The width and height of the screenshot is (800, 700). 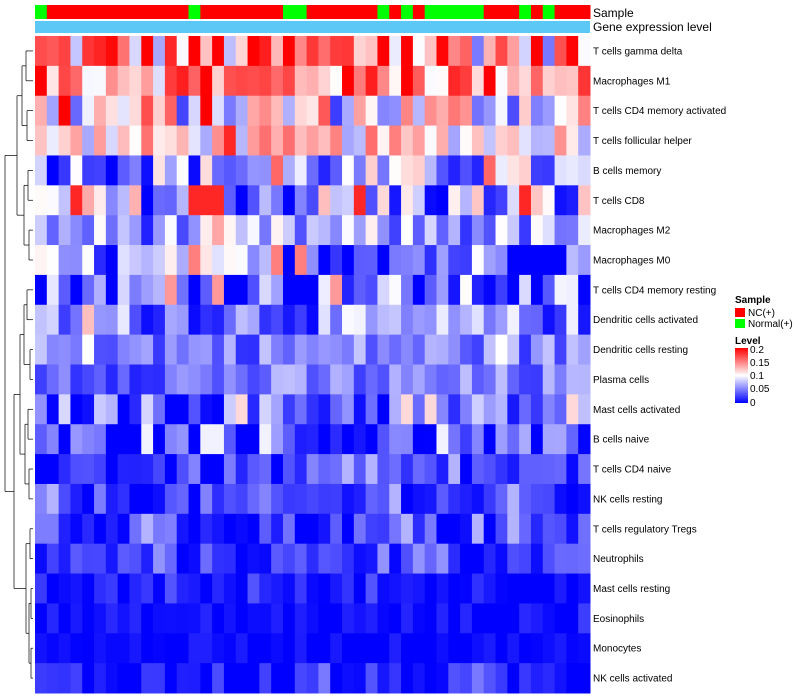 I want to click on legend-label-nc: NC(+), so click(x=761, y=313).